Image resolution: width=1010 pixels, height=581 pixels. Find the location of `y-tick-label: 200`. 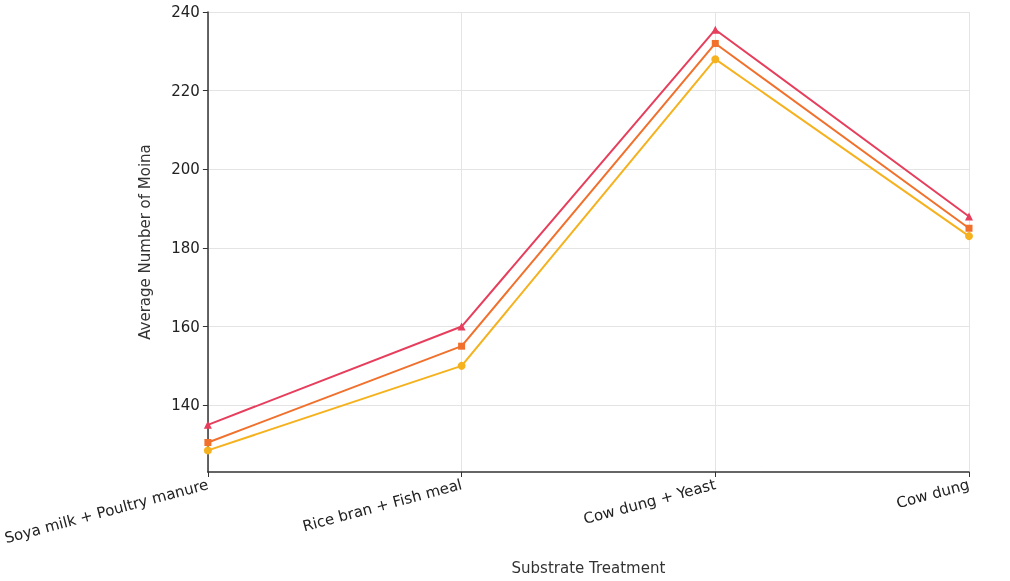

y-tick-label: 200 is located at coordinates (185, 169).